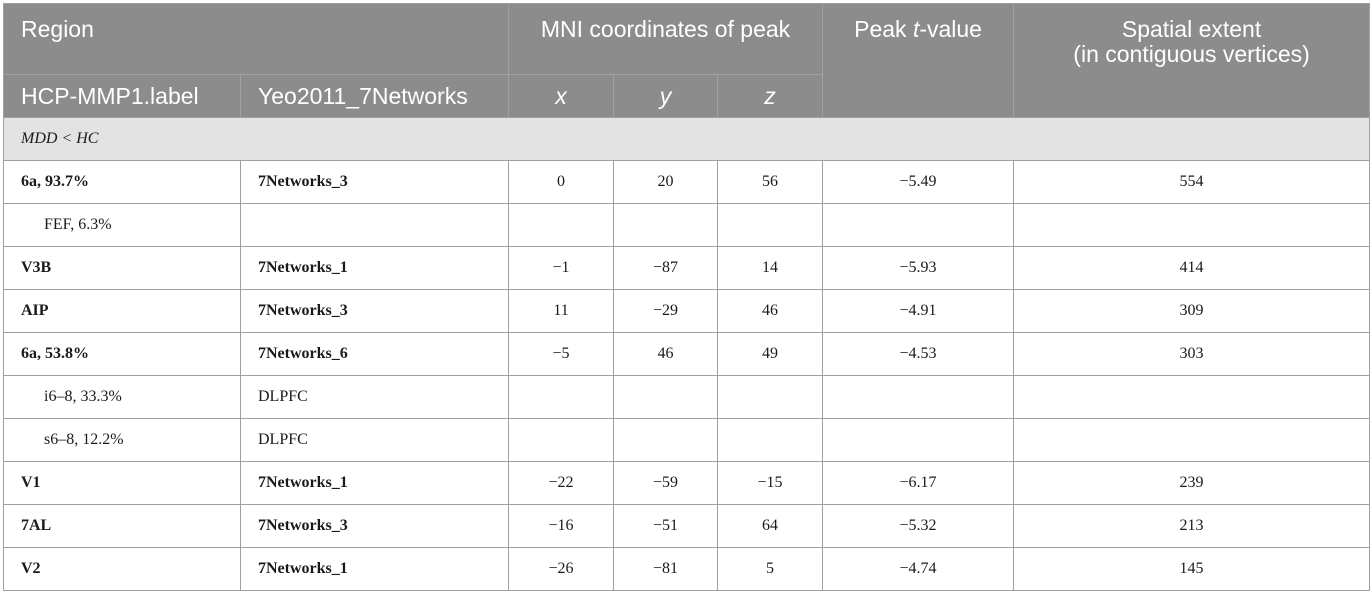  Describe the element at coordinates (1192, 268) in the screenshot. I see `extent-cell: 414` at that location.